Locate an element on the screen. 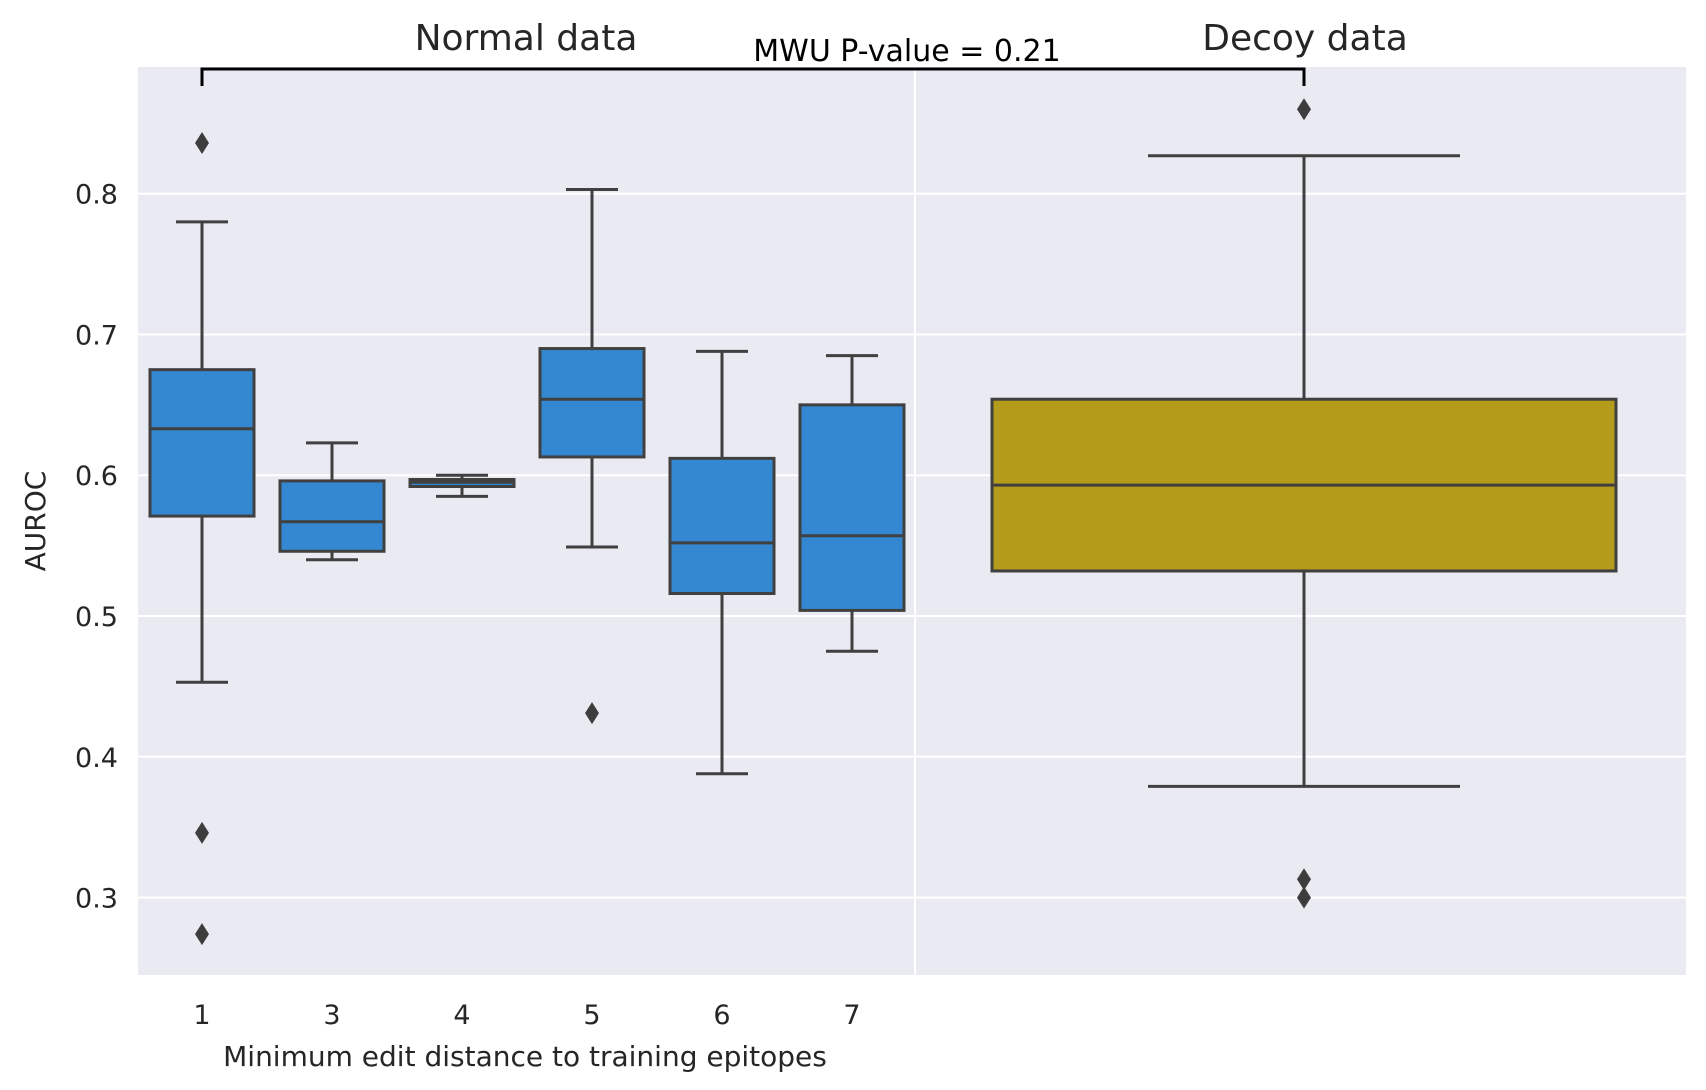  x-tick-label: 4 is located at coordinates (461, 1015).